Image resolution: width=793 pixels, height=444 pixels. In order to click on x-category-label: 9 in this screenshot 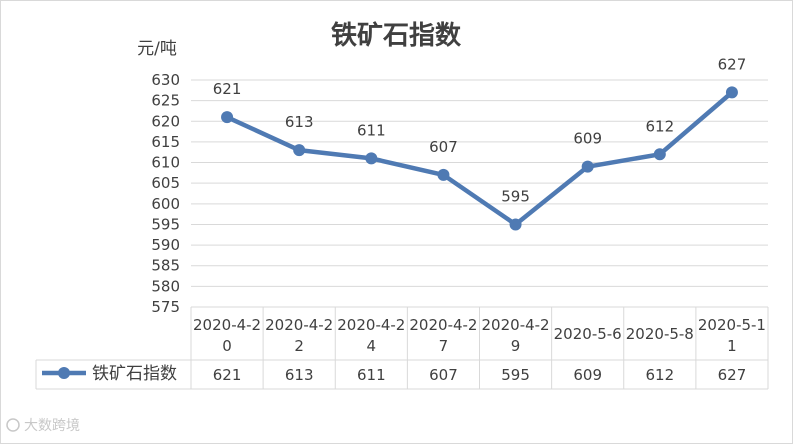, I will do `click(516, 346)`.